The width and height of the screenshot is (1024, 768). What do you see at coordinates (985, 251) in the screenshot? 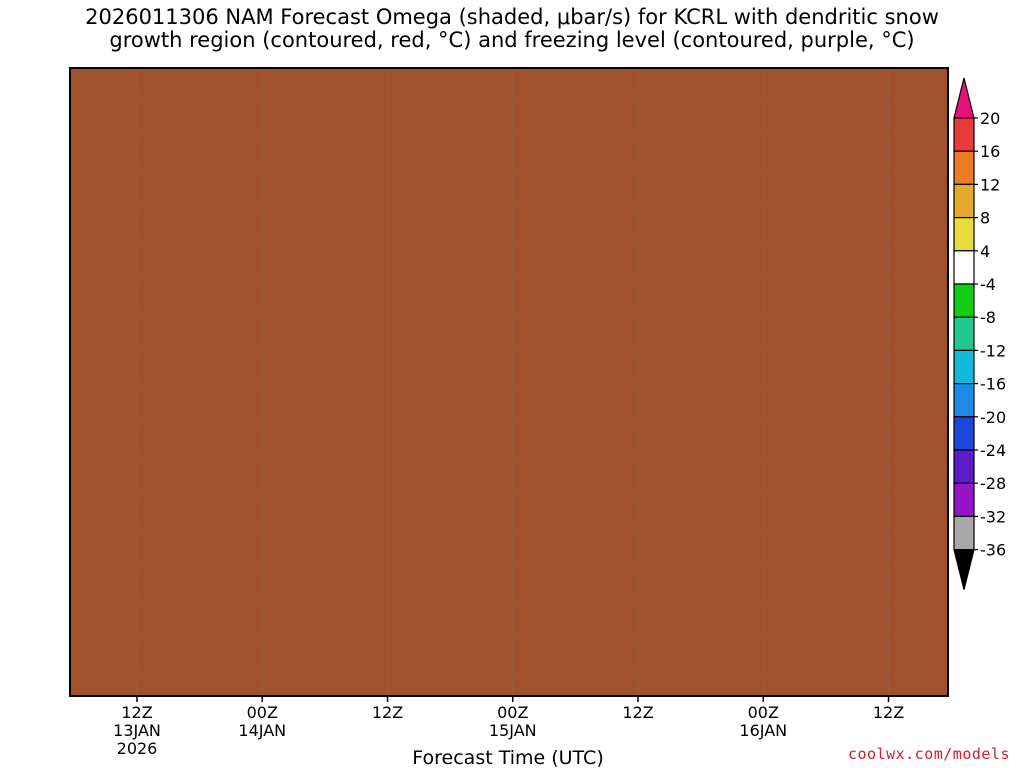
I see `colorbar-label: 4` at bounding box center [985, 251].